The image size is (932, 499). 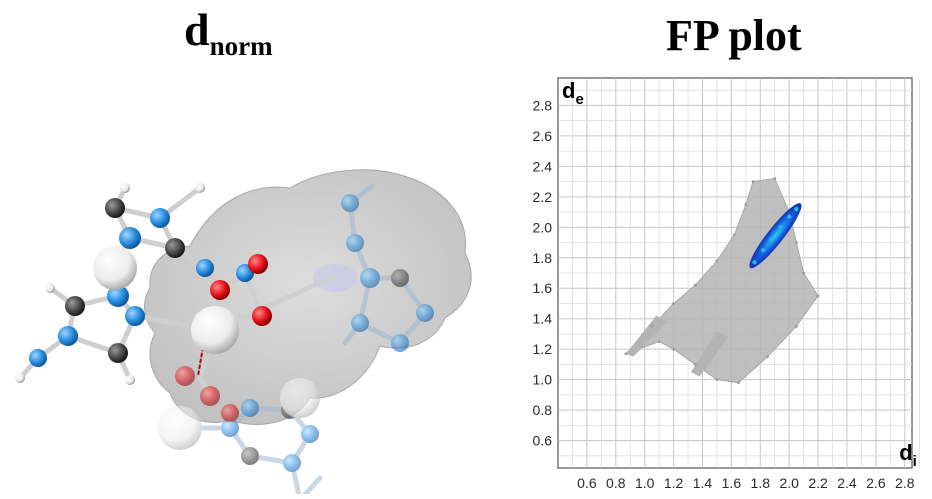 What do you see at coordinates (905, 483) in the screenshot?
I see `fp-x-tick-label: 2.8` at bounding box center [905, 483].